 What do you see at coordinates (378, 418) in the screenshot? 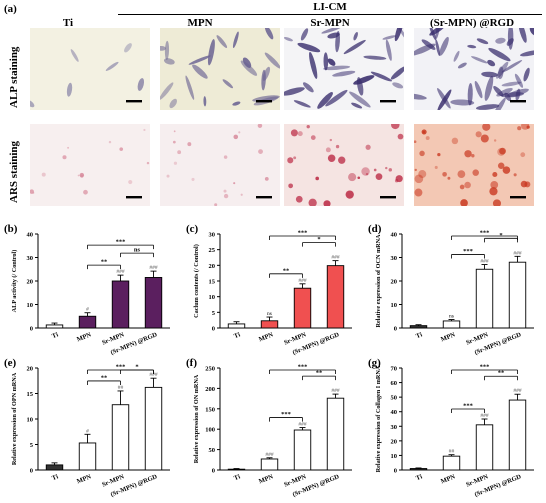
I see `y-axis-label: Relative expression of Collagen I mRNA` at bounding box center [378, 418].